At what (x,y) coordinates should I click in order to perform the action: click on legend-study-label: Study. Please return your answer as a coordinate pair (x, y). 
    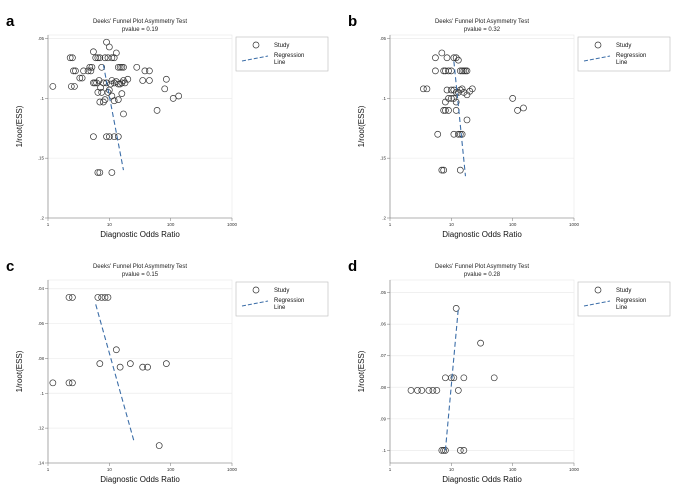
    Looking at the image, I should click on (623, 291).